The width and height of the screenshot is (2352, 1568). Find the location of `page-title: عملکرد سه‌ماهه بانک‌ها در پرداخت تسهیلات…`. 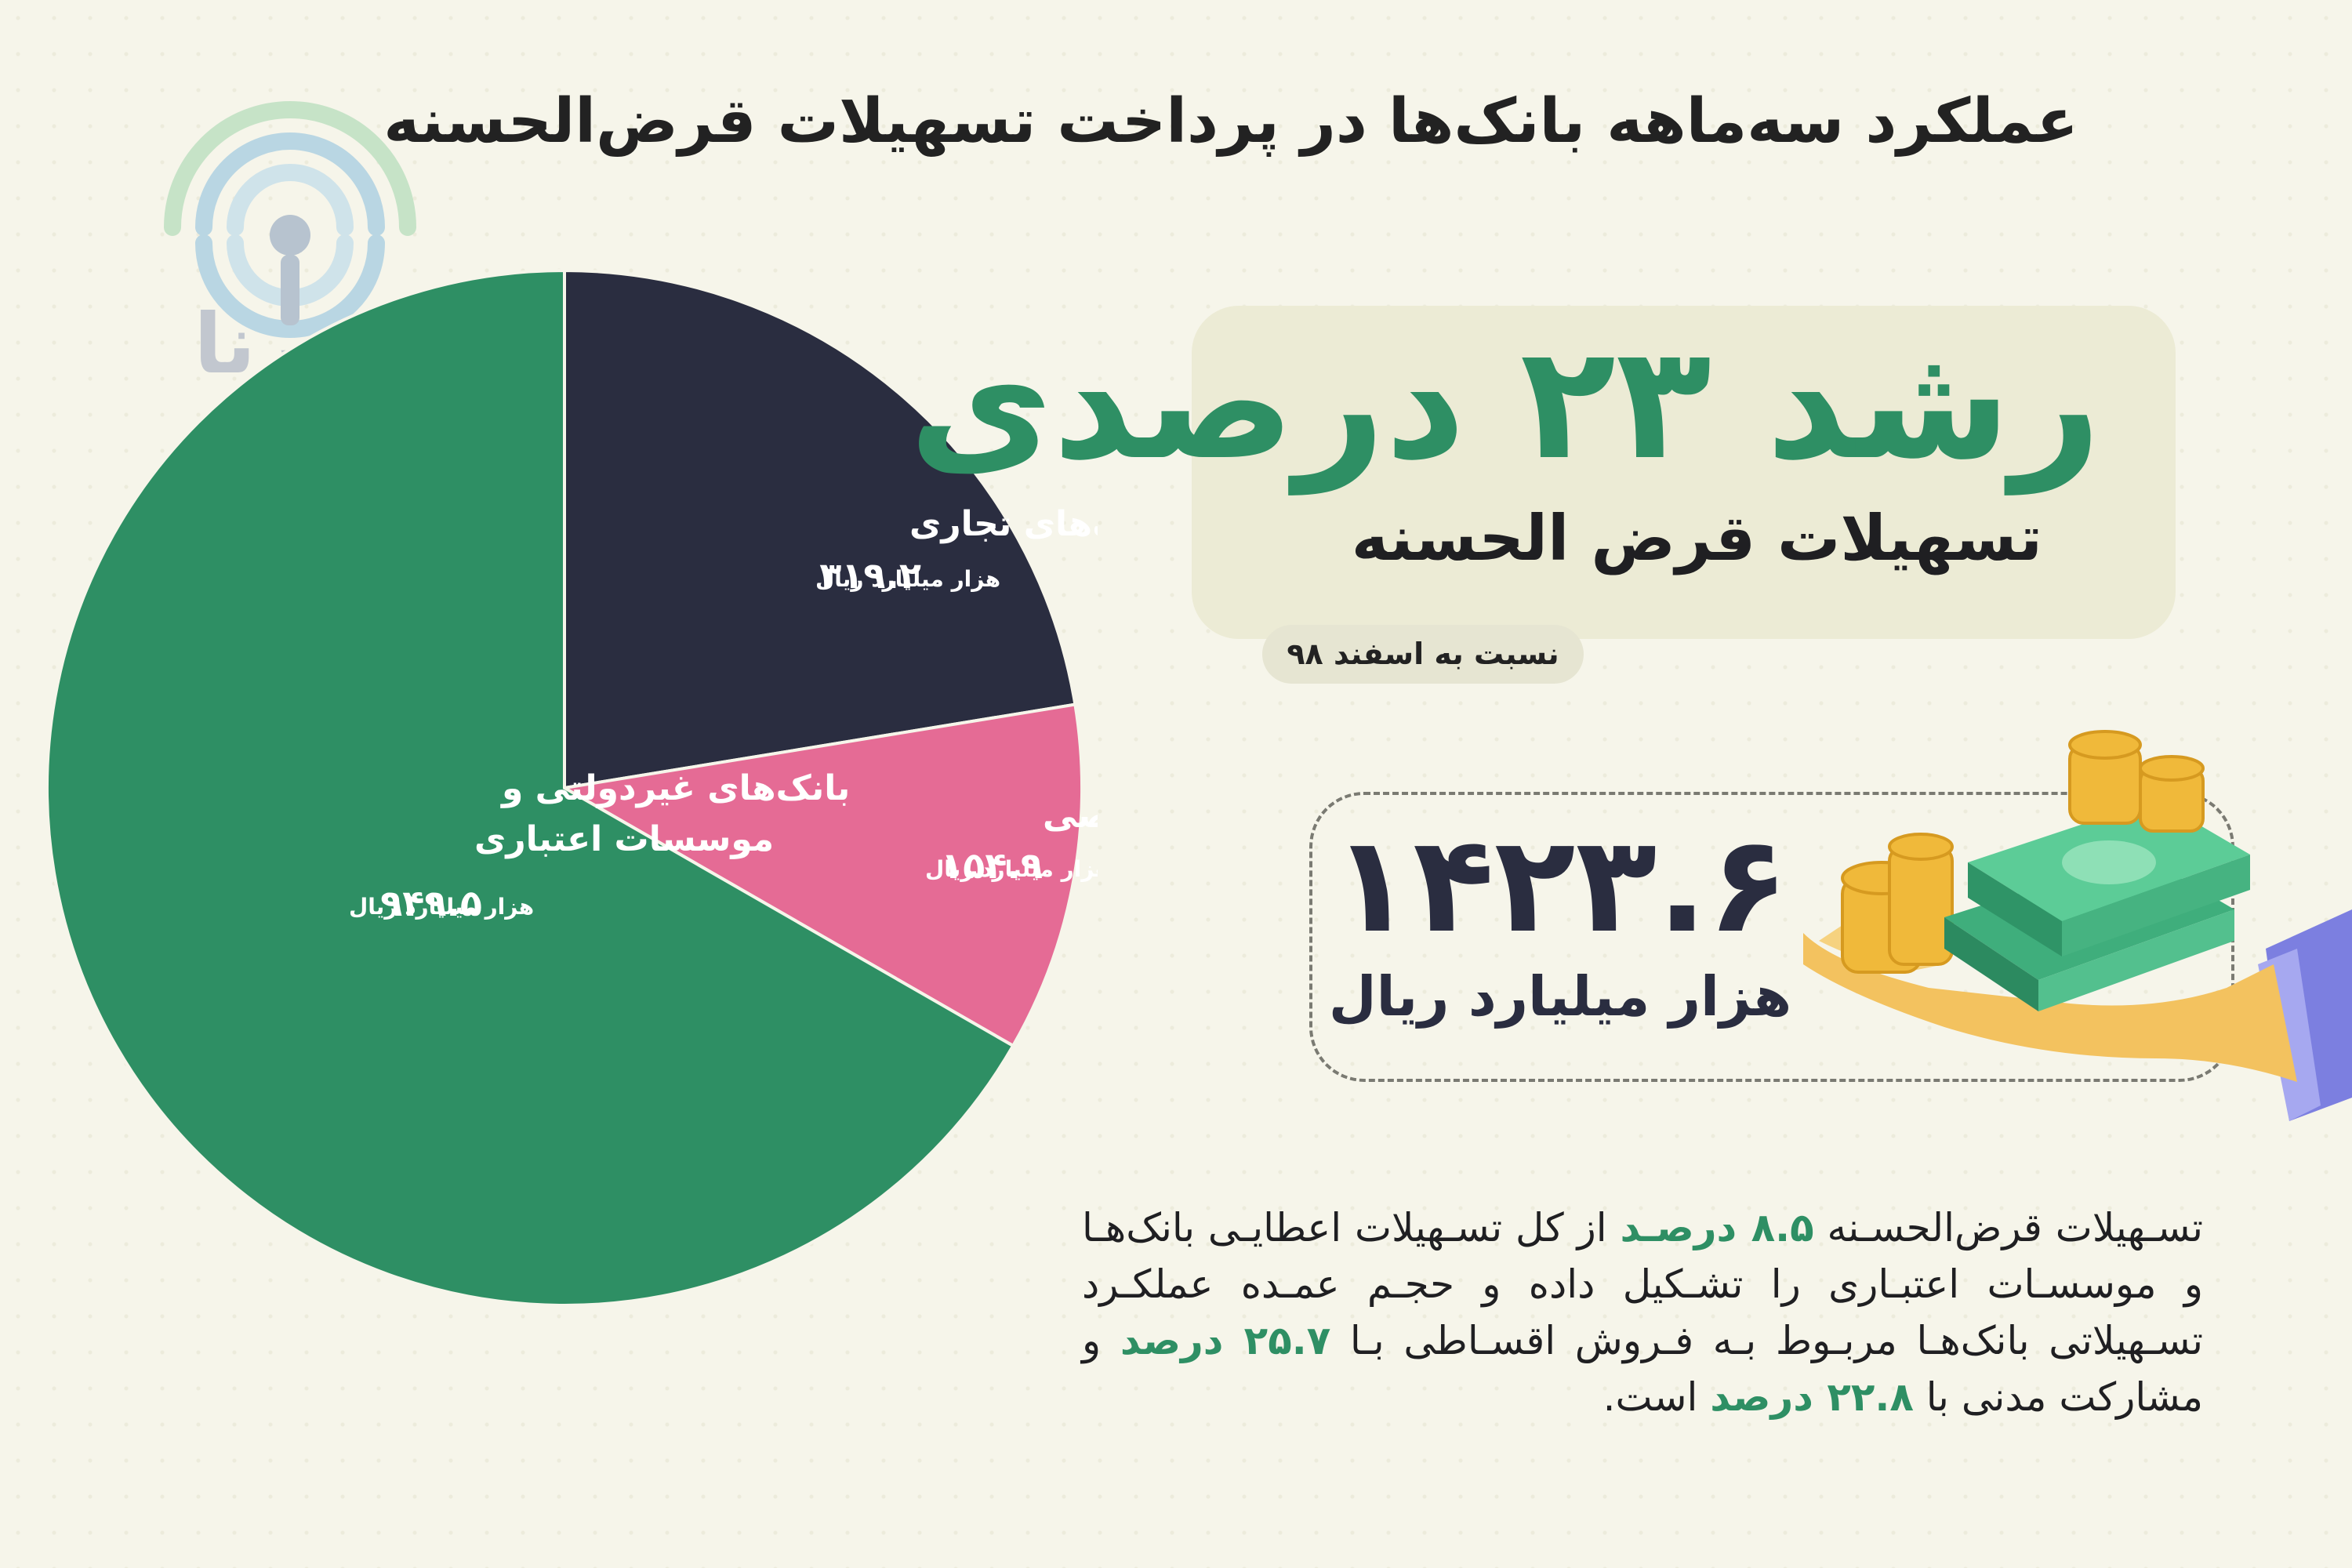

page-title: عملکرد سه‌ماهه بانک‌ها در پرداخت تسهیلات… is located at coordinates (1230, 122).